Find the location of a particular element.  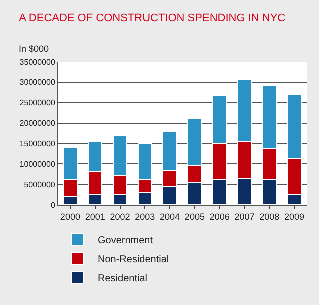

y-tick-label: 25000000 is located at coordinates (38, 103).